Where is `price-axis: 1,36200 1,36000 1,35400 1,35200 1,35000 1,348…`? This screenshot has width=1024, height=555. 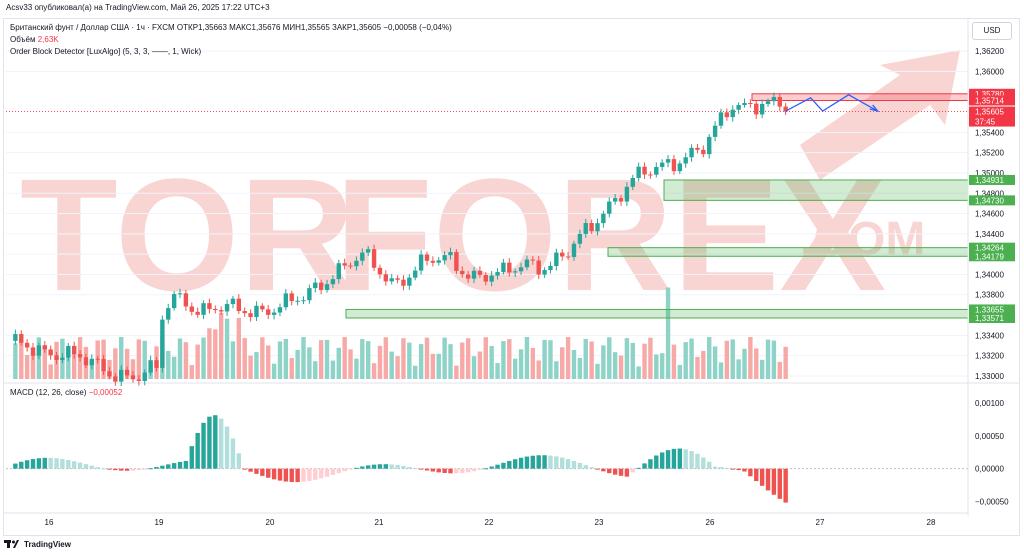 price-axis: 1,36200 1,36000 1,35400 1,35200 1,35000 1,348… is located at coordinates (991, 267).